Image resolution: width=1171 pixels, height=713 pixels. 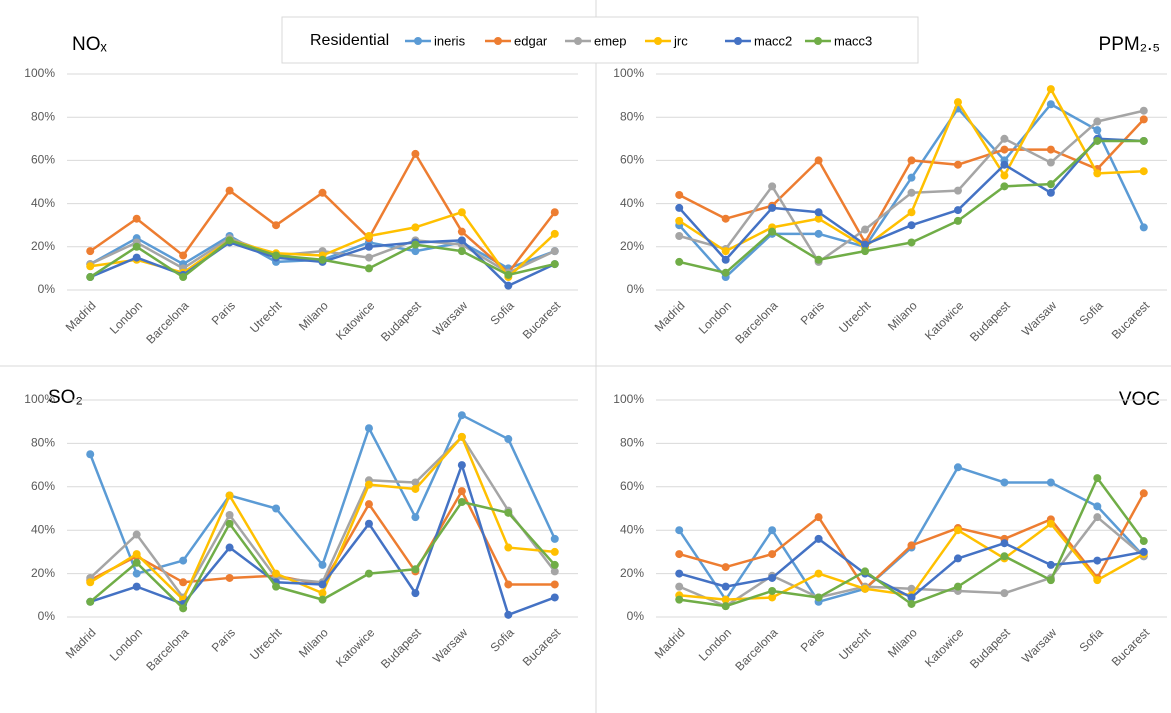 I want to click on legend-label: jrc, so click(x=680, y=40).